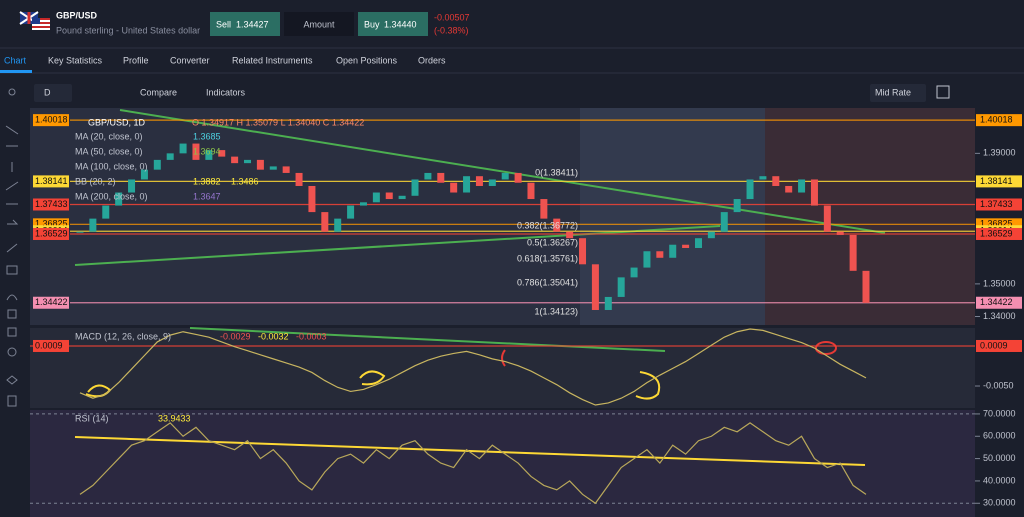 The height and width of the screenshot is (517, 1024). What do you see at coordinates (372, 24) in the screenshot?
I see `buy-label: Buy` at bounding box center [372, 24].